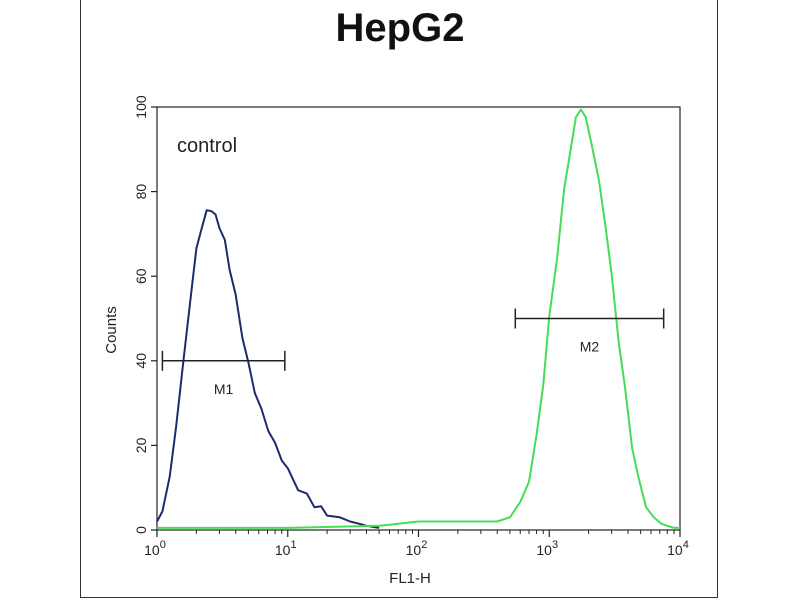 This screenshot has width=800, height=600. Describe the element at coordinates (413, 352) in the screenshot. I see `markers-group: M1 M2` at that location.